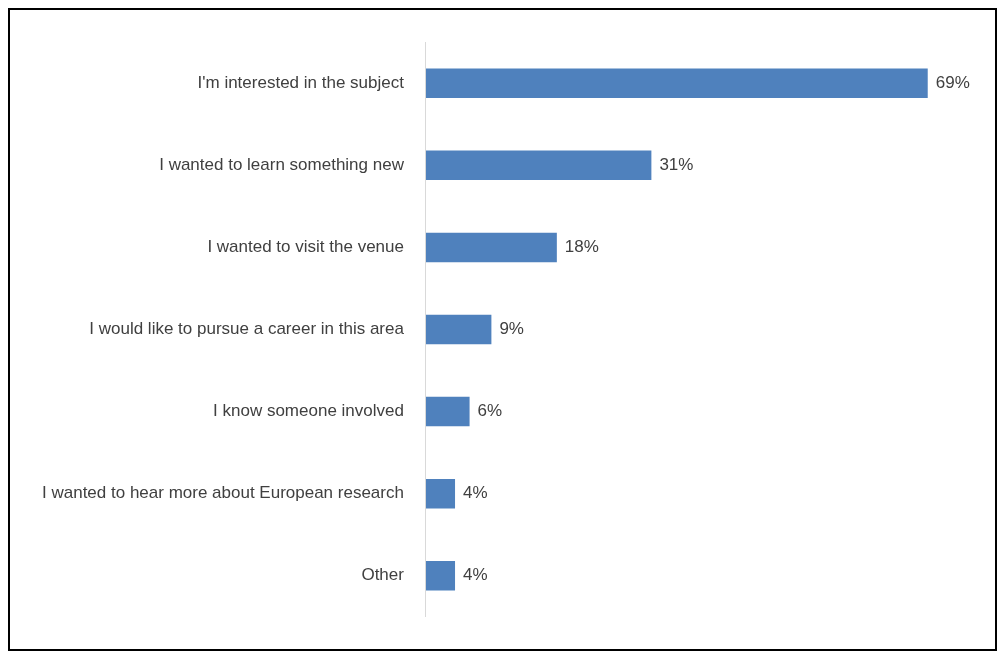 This screenshot has width=1005, height=659. I want to click on data-label: 18%, so click(581, 247).